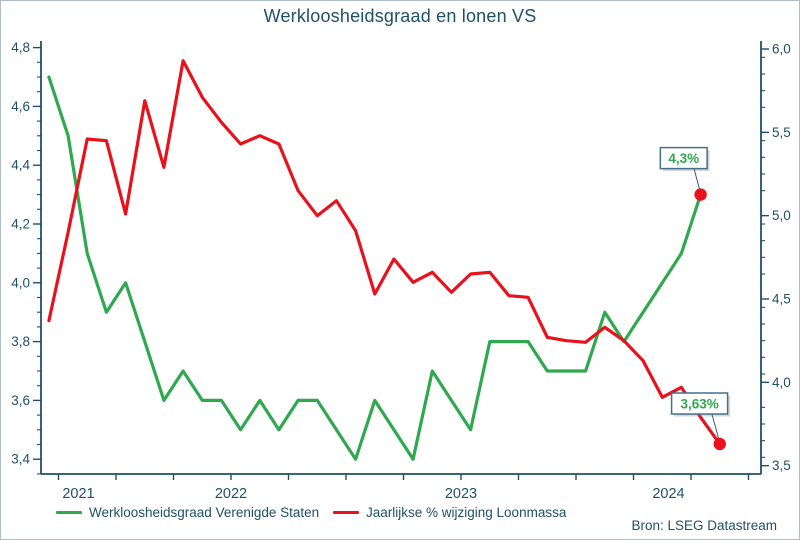 This screenshot has height=540, width=800. What do you see at coordinates (668, 493) in the screenshot?
I see `x-axis-year-label: 2024` at bounding box center [668, 493].